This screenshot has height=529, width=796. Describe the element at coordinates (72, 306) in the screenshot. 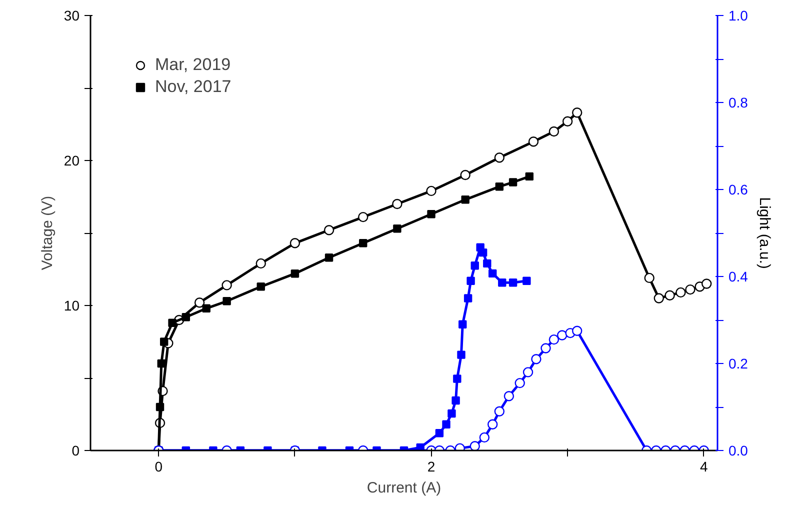

I see `y-tick-label: 10` at that location.